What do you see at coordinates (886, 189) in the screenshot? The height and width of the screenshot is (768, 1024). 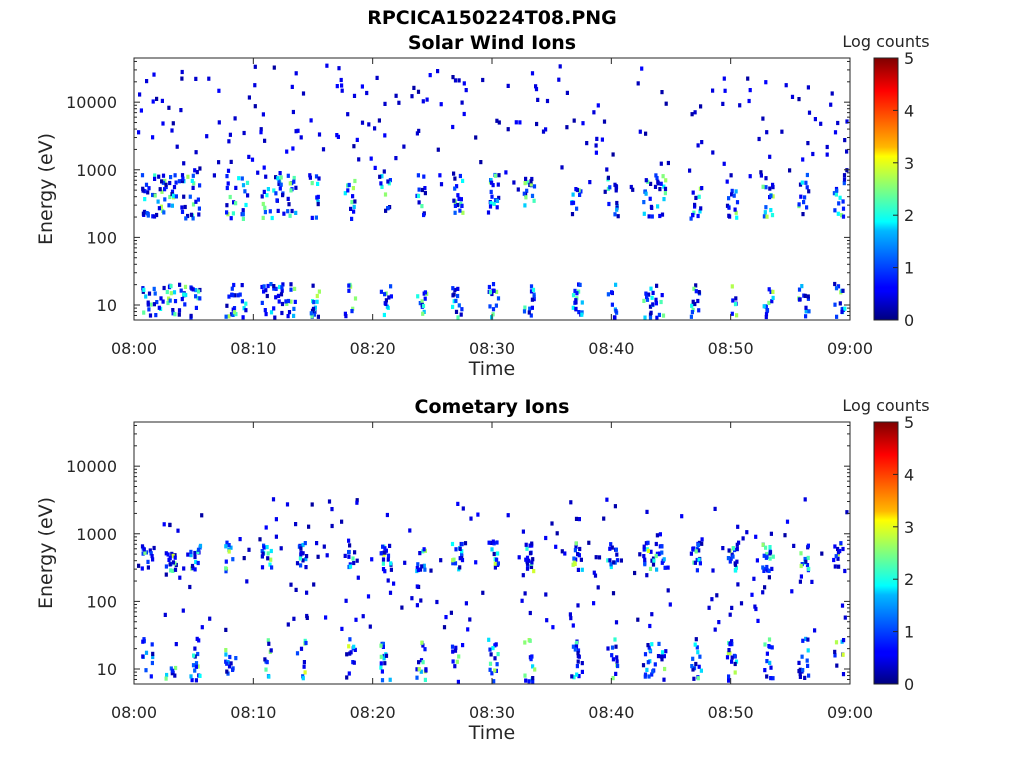 I see `solar-wind-colorbar-gradient` at bounding box center [886, 189].